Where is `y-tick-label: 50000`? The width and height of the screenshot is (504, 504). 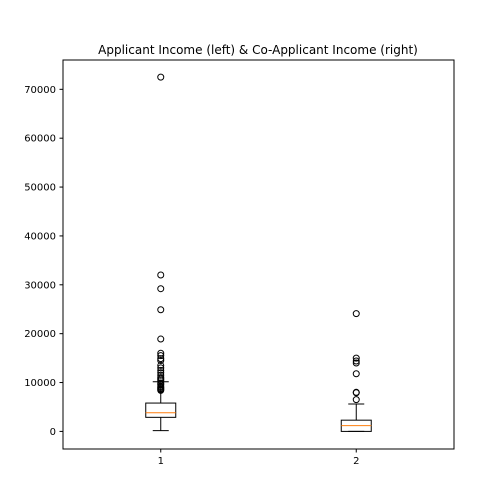
y-tick-label: 50000 is located at coordinates (40, 188).